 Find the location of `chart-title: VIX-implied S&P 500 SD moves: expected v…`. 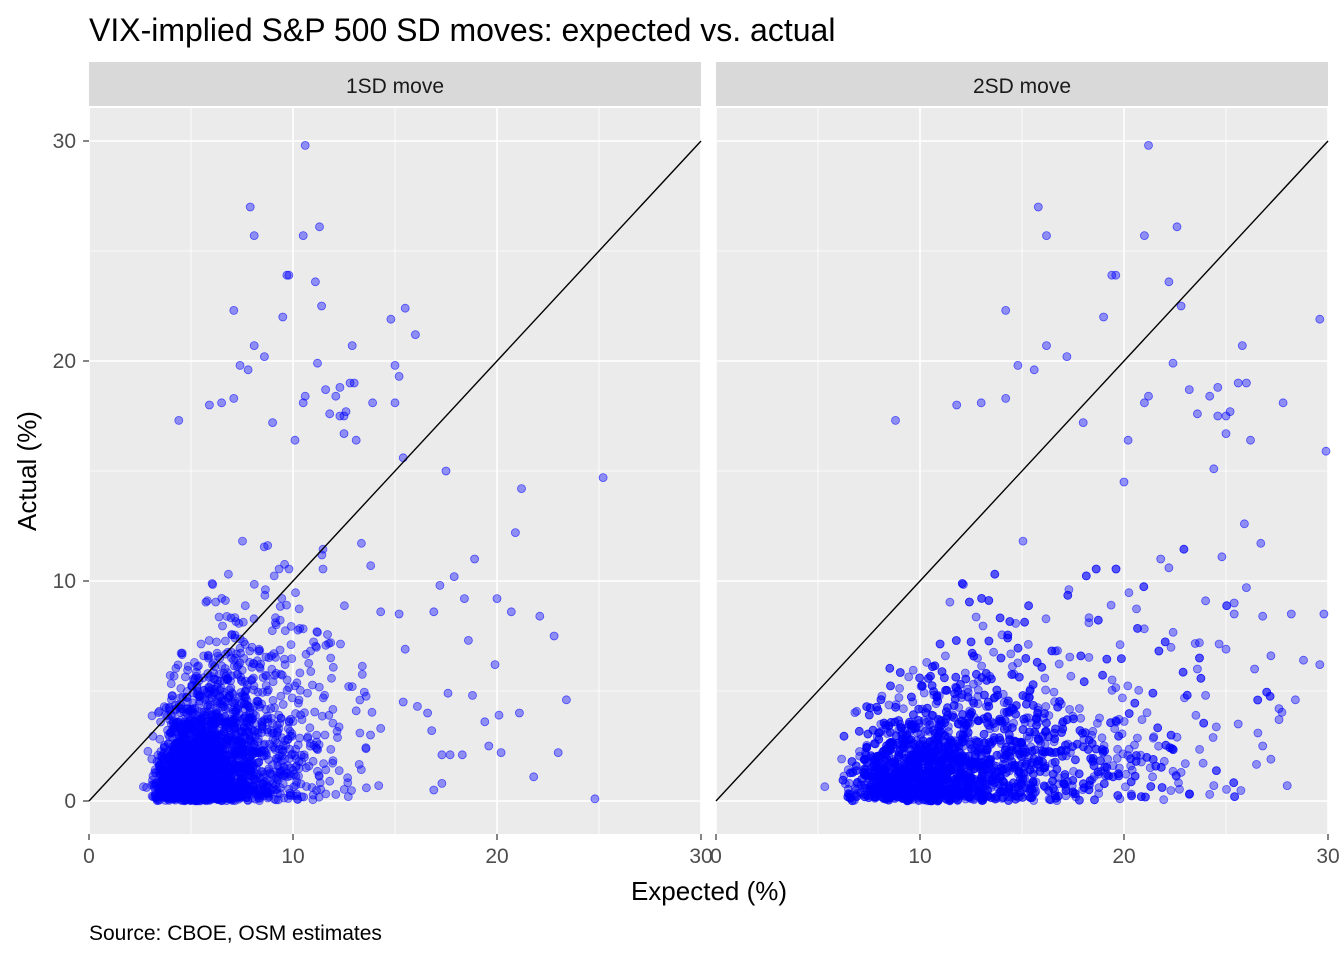

chart-title: VIX-implied S&P 500 SD moves: expected v… is located at coordinates (462, 30).